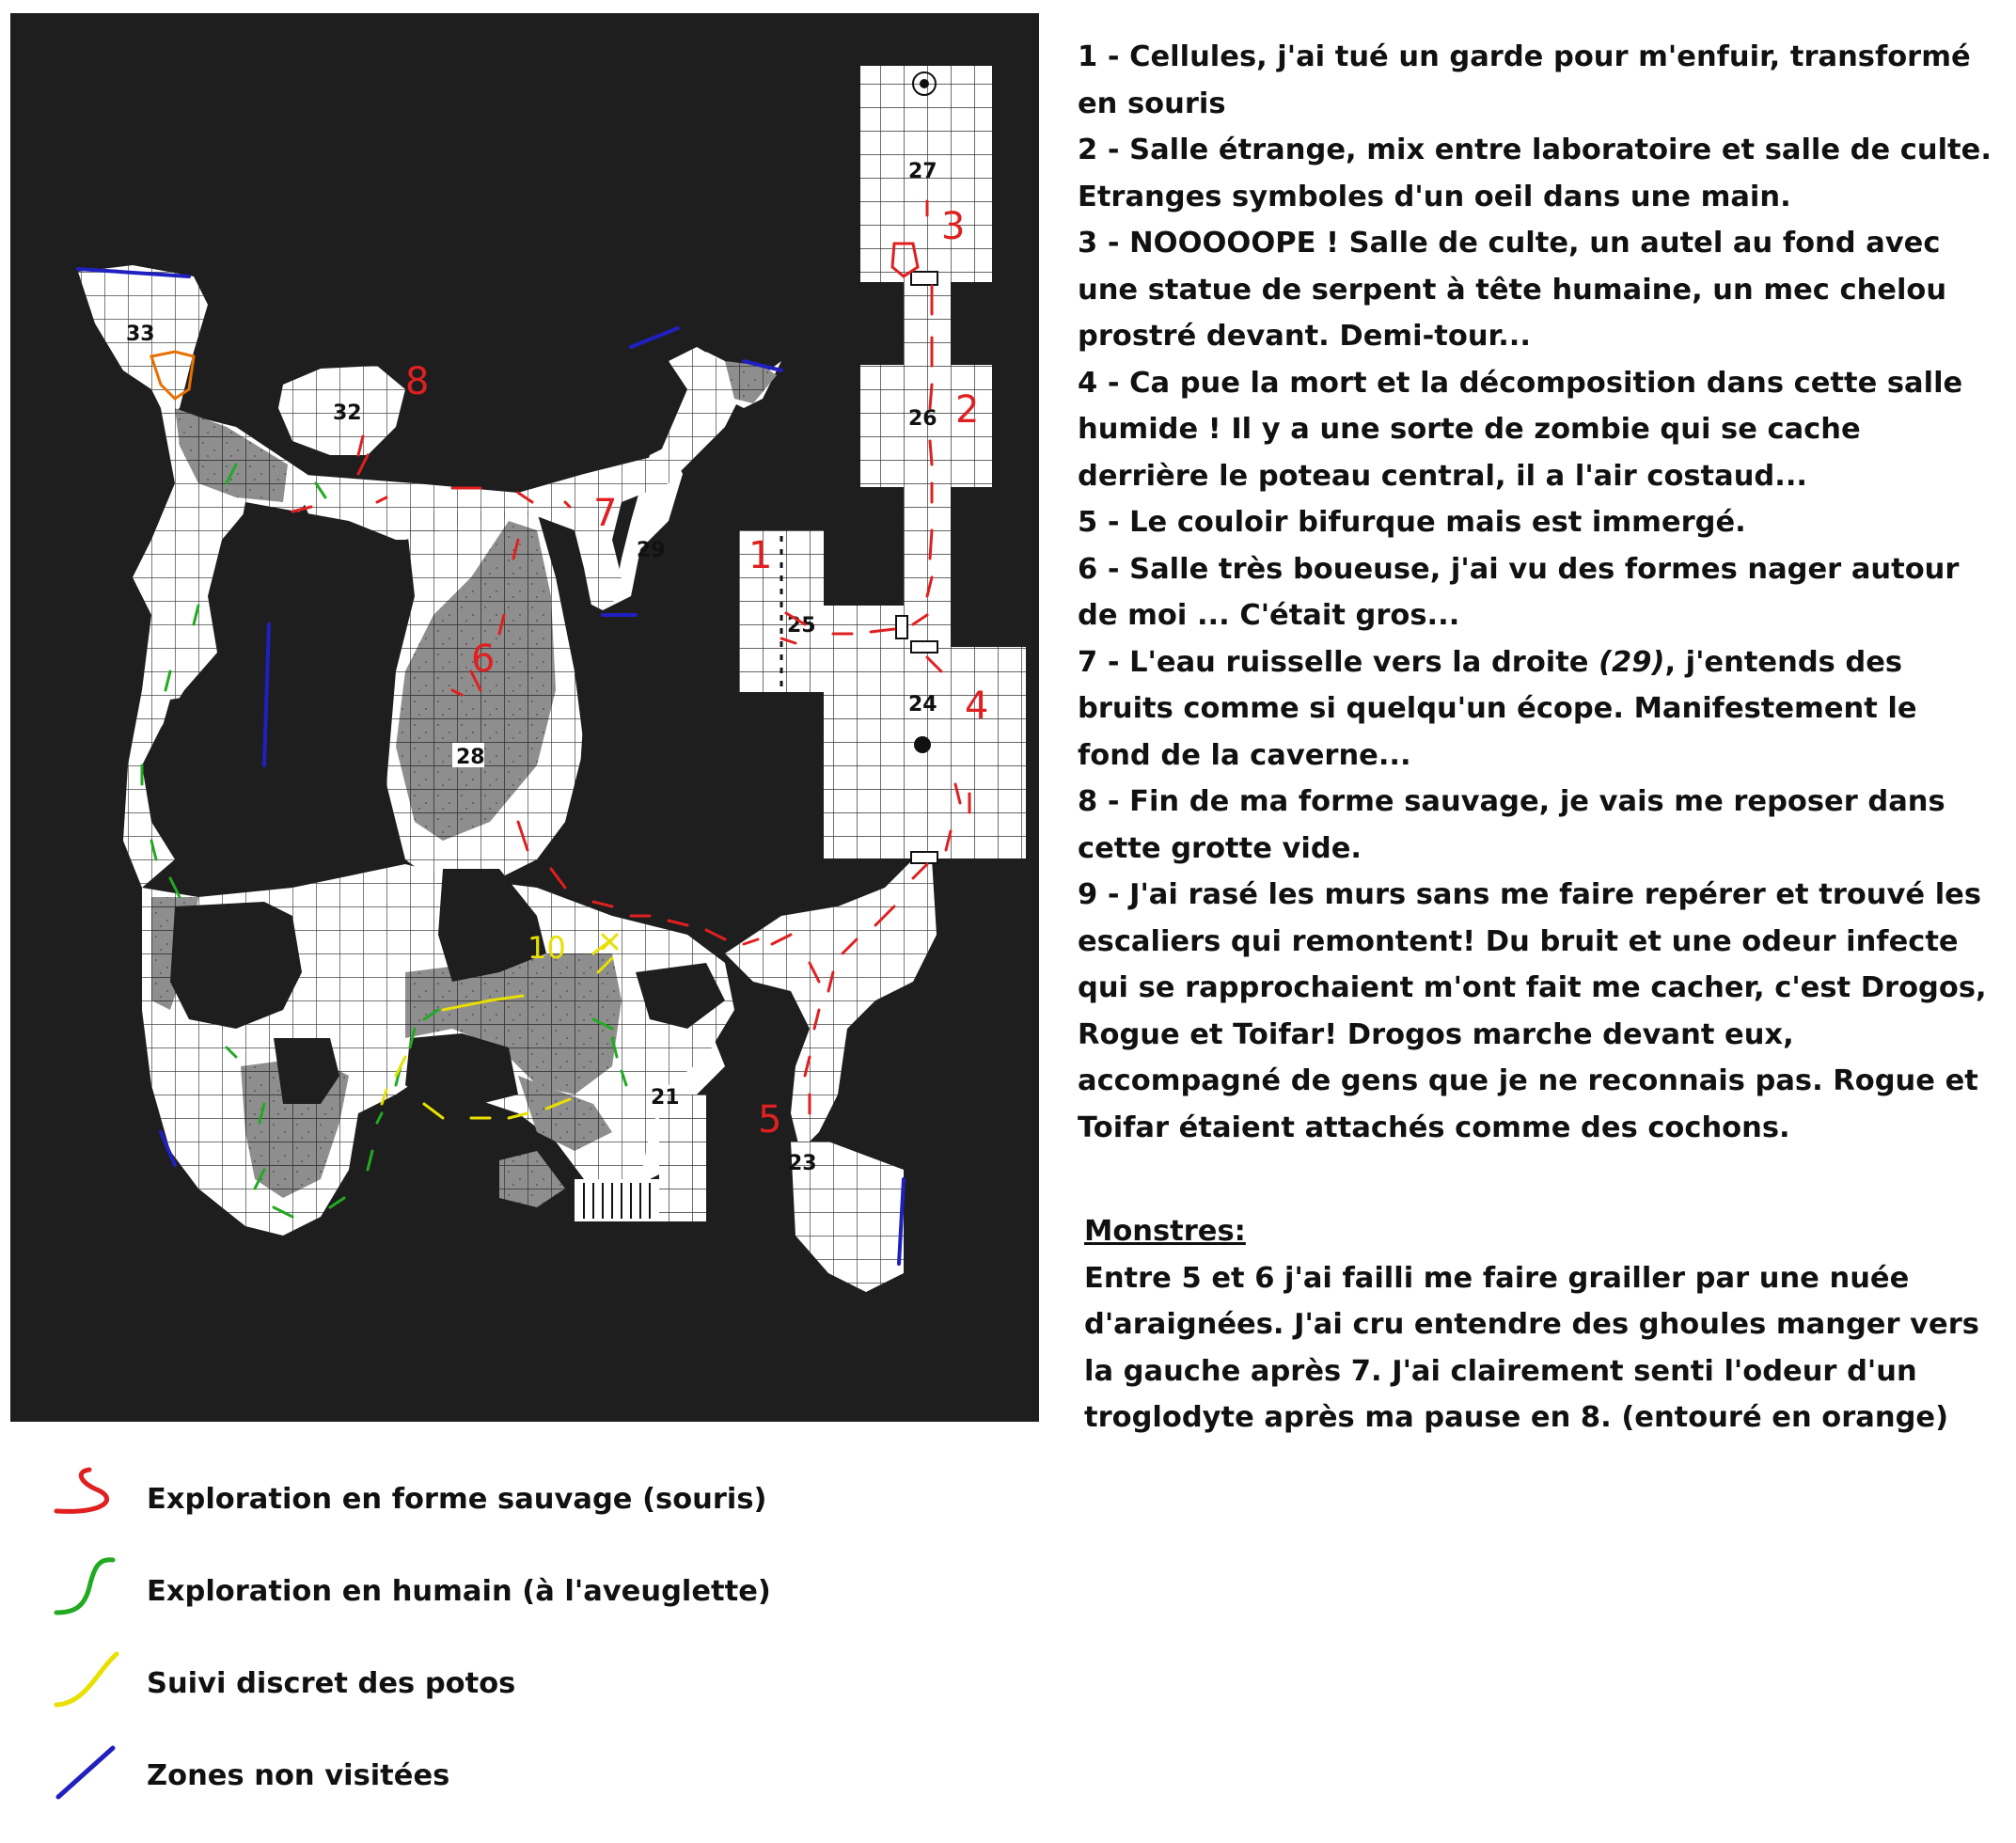 This screenshot has width=2016, height=1843. Describe the element at coordinates (953, 227) in the screenshot. I see `marker-3: 3` at that location.